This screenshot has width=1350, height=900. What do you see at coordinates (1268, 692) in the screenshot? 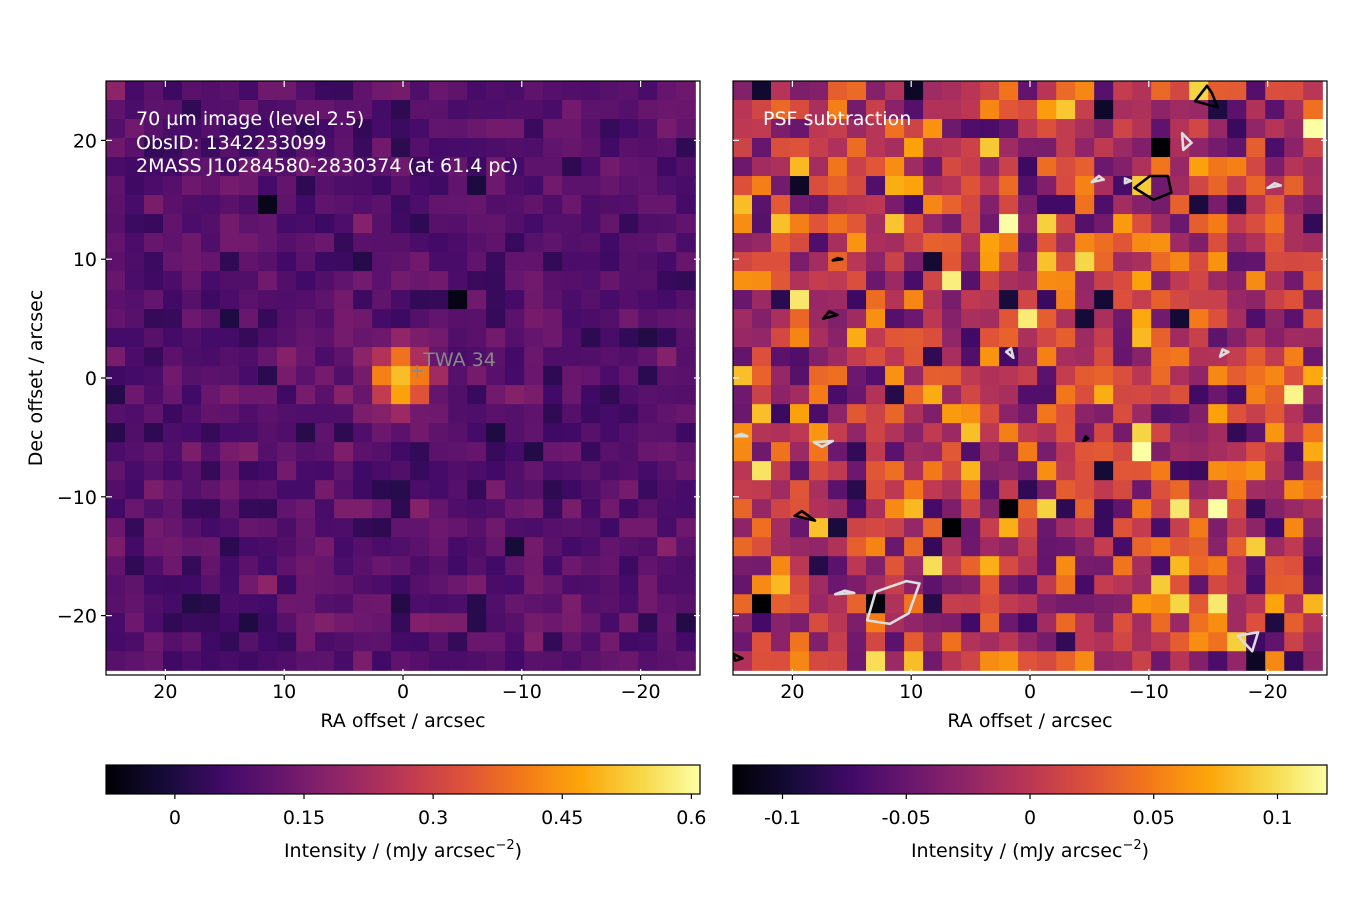
I see `x-tick-label: −20` at bounding box center [1268, 692].